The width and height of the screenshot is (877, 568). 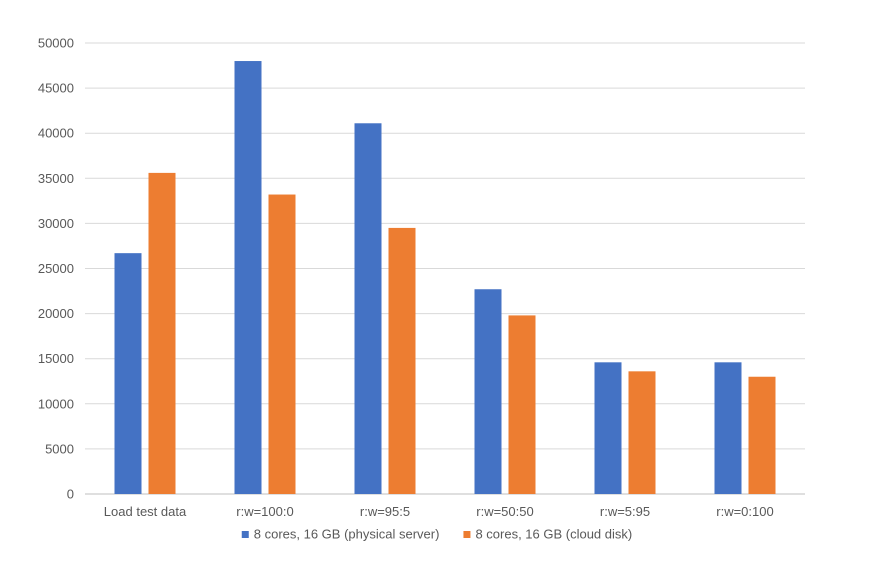 What do you see at coordinates (56, 43) in the screenshot?
I see `y-tick-label: 50000` at bounding box center [56, 43].